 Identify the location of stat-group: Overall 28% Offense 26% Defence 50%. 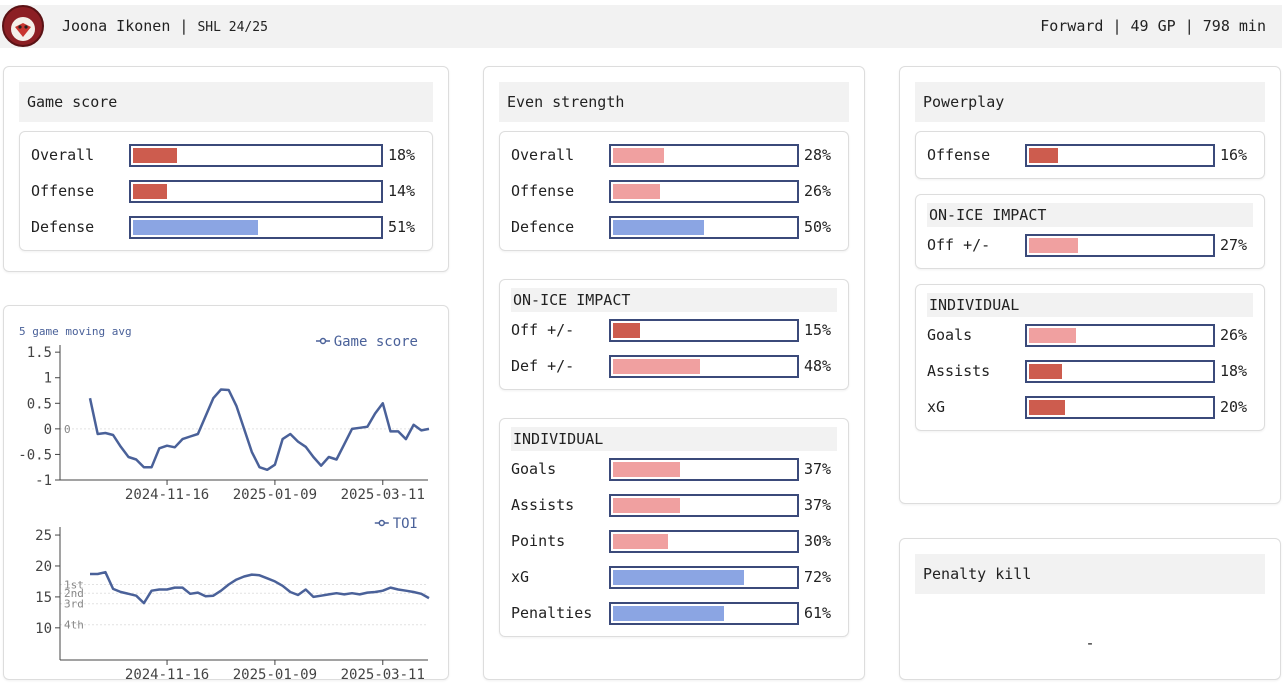
(674, 191).